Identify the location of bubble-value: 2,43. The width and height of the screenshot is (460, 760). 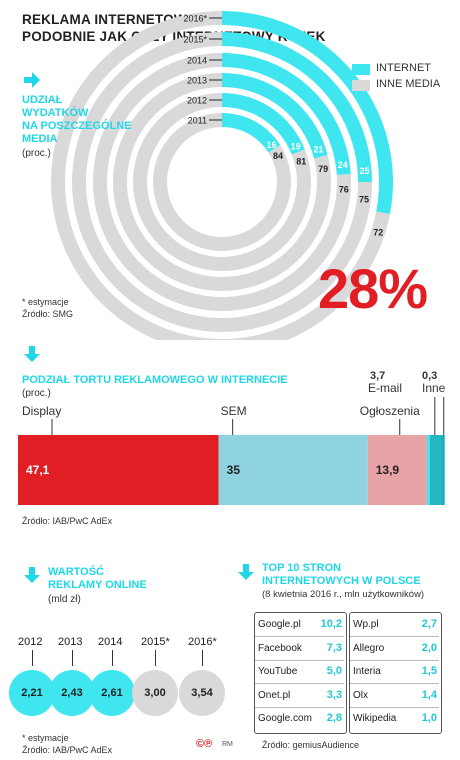
(72, 693).